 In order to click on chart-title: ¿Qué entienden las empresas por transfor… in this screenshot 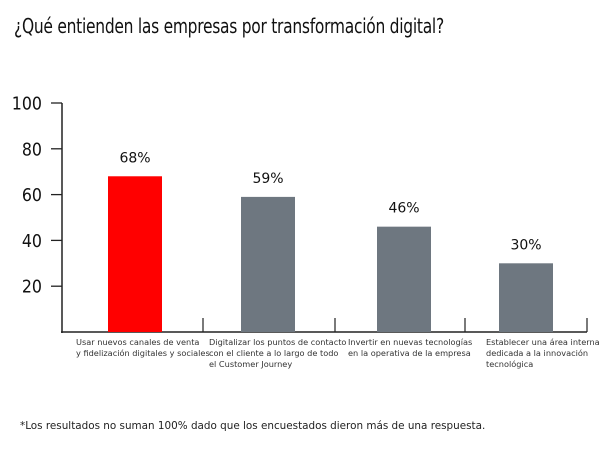, I will do `click(229, 26)`.